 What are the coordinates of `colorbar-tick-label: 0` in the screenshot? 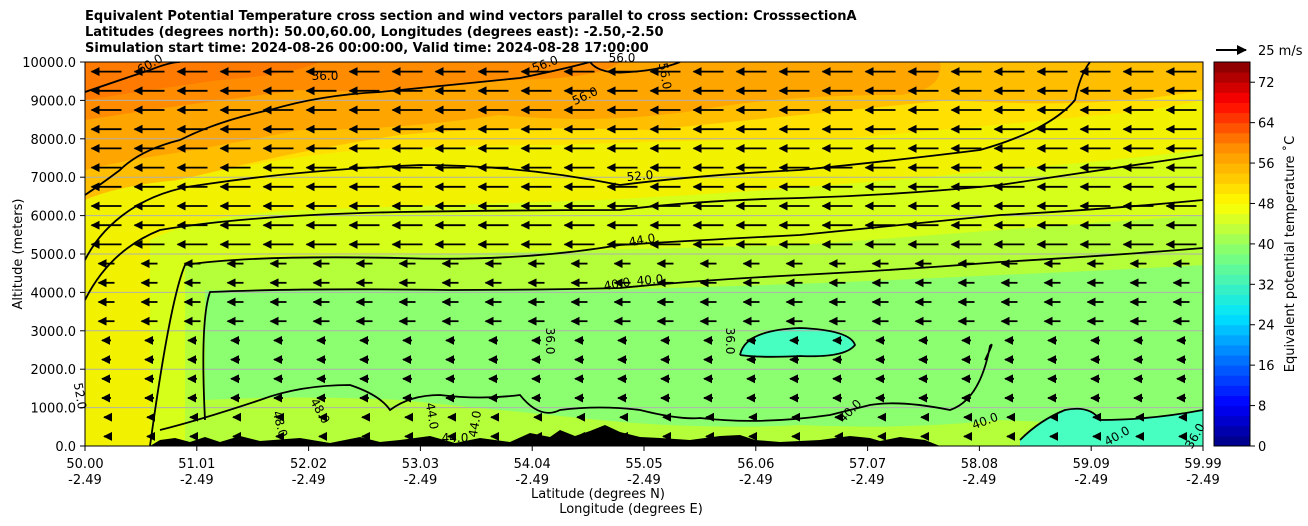 It's located at (1262, 447).